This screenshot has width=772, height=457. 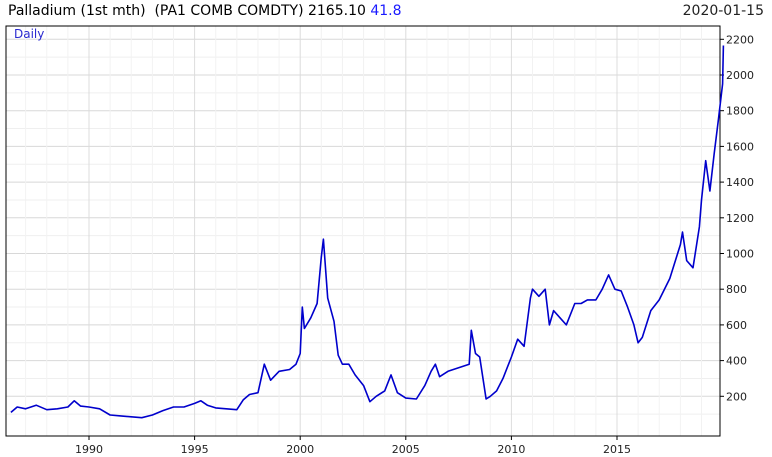 I want to click on y-tick-label: 2000, so click(x=740, y=75).